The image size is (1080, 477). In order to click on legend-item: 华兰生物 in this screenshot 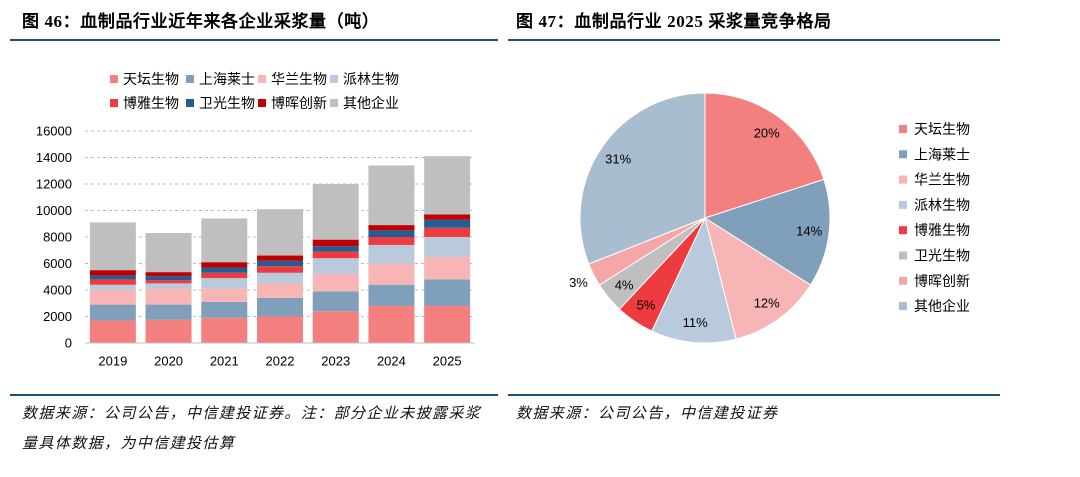, I will do `click(292, 79)`.